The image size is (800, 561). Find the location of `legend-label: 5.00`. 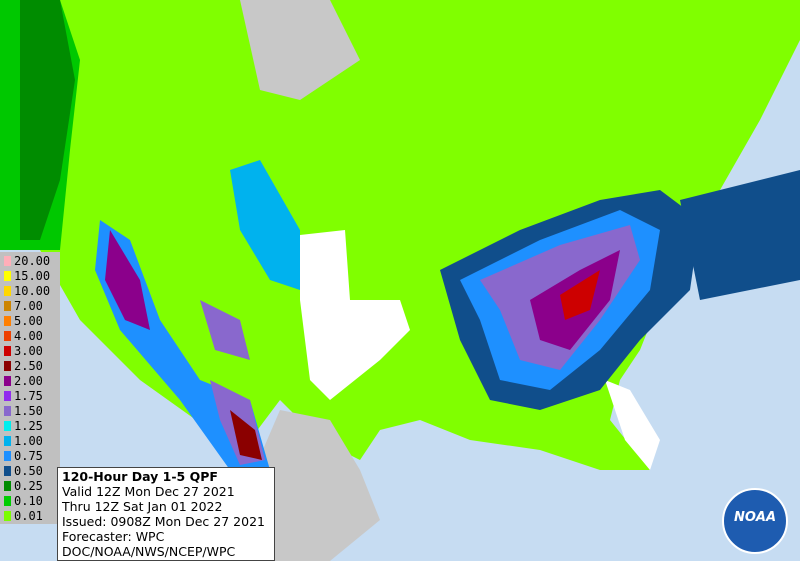

legend-label: 5.00 is located at coordinates (28, 321).